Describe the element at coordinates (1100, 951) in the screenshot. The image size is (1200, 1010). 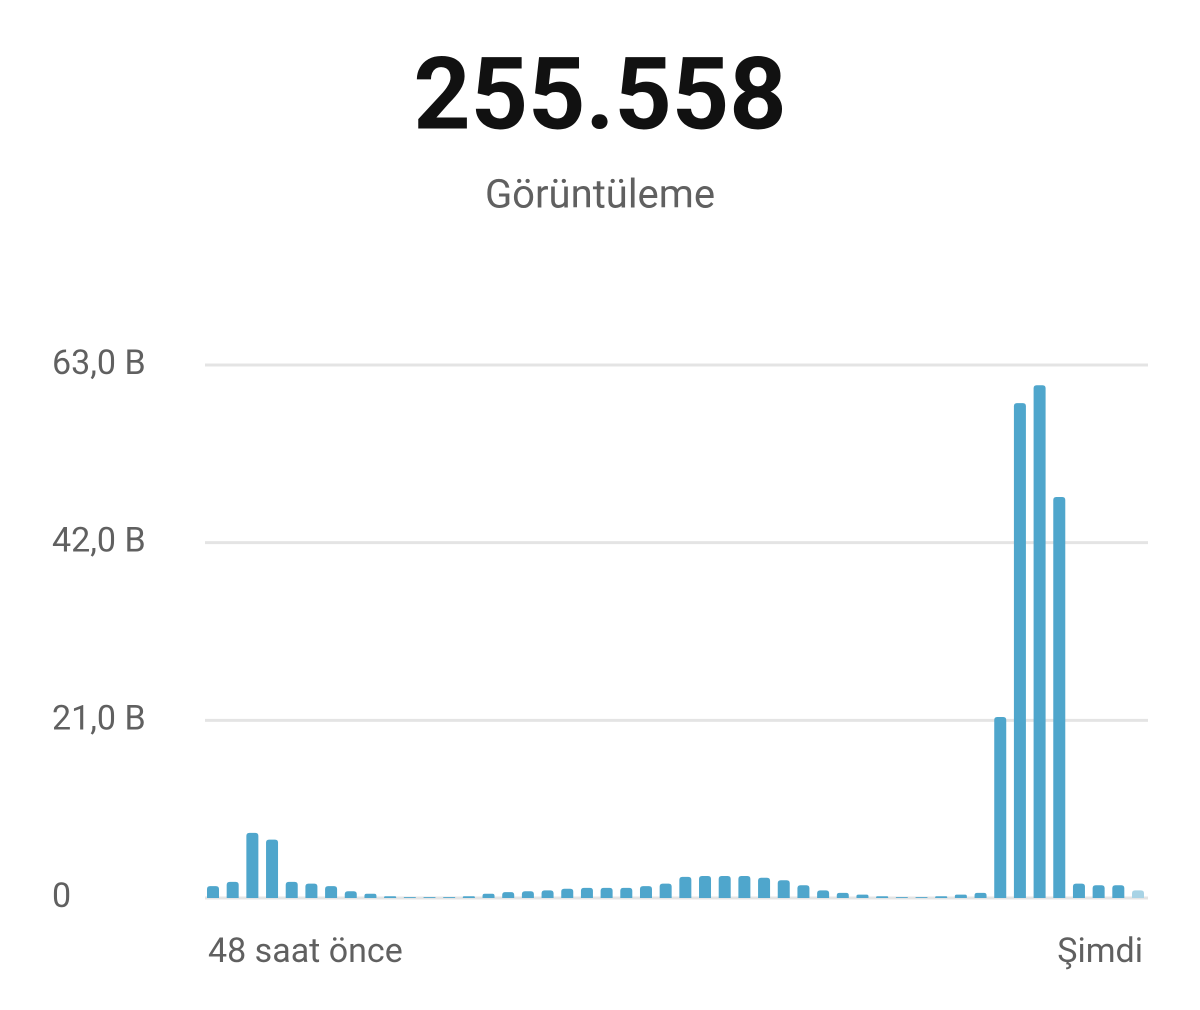
I see `x-tick-label: Şimdi` at that location.